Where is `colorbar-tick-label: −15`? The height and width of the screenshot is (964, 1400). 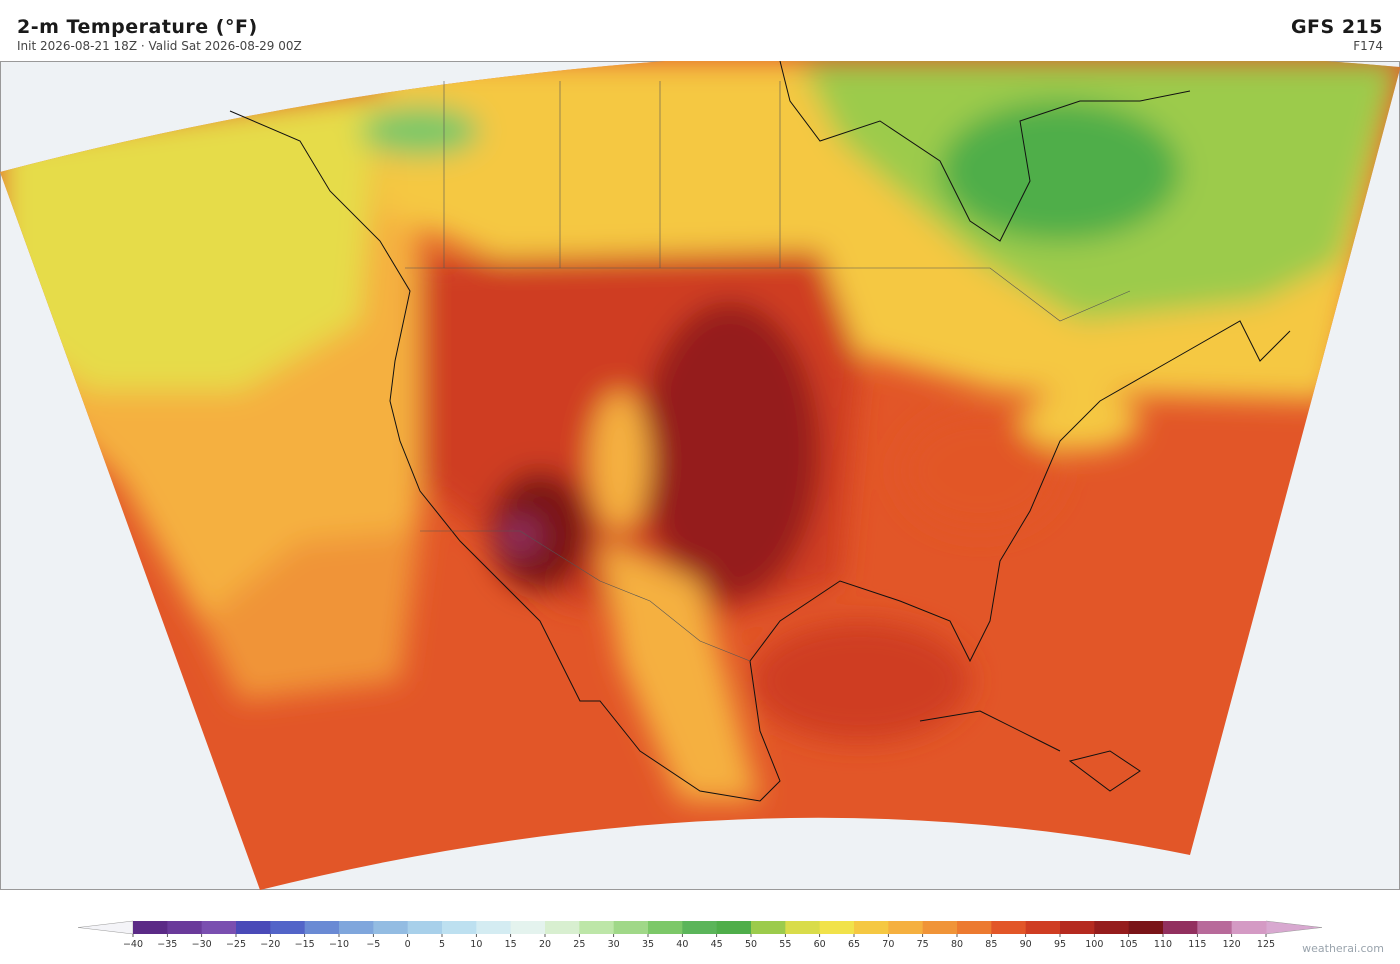 colorbar-tick-label: −15 is located at coordinates (305, 944).